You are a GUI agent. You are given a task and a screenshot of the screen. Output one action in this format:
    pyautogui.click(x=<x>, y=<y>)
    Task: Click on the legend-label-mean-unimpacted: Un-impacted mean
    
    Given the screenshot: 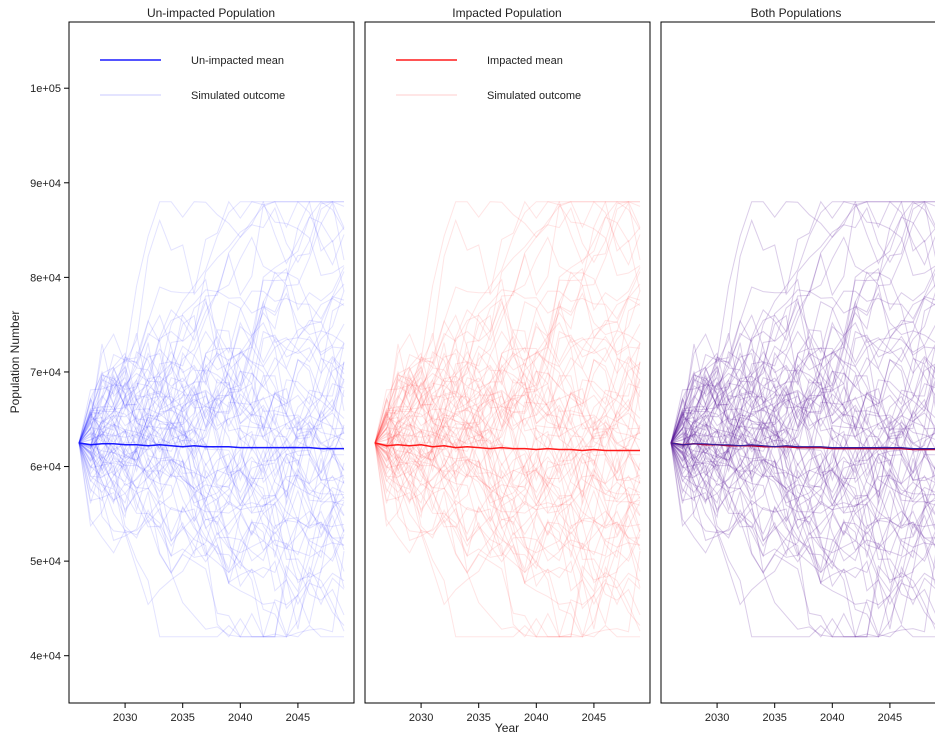 What is the action you would take?
    pyautogui.click(x=237, y=61)
    